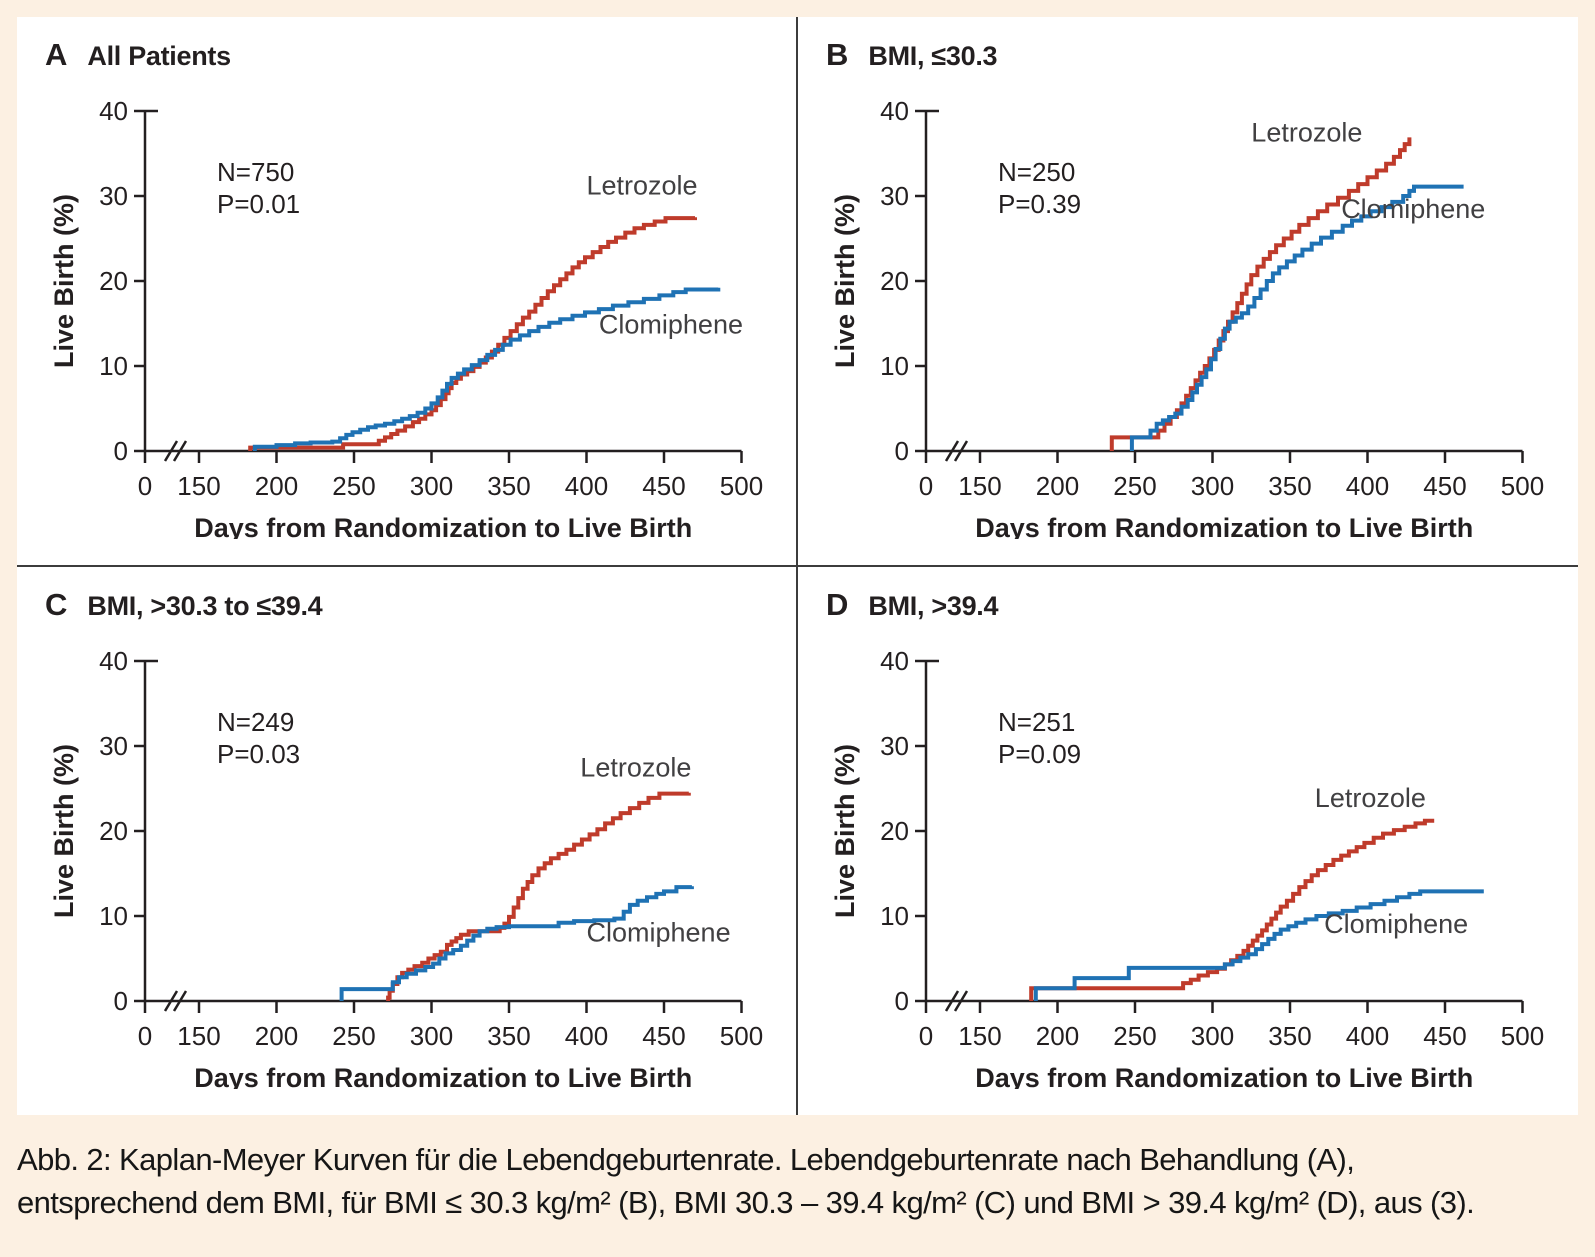  I want to click on n-count-label: N=250, so click(1036, 172).